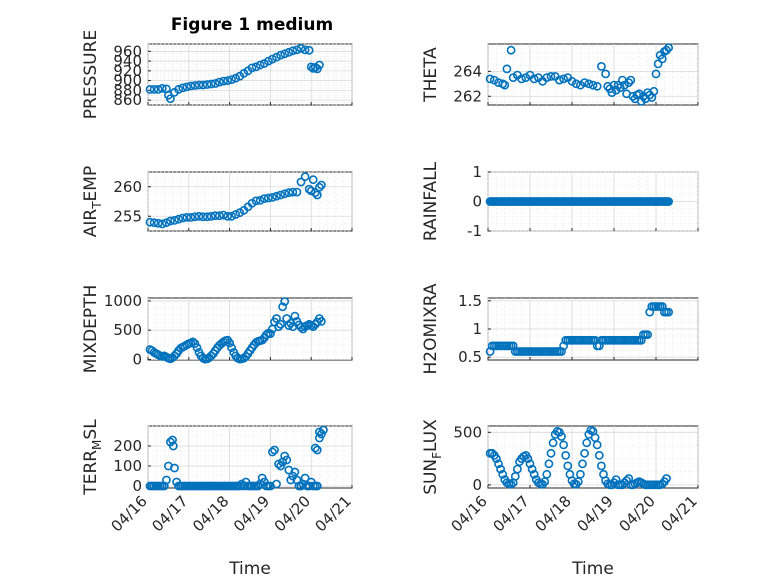  What do you see at coordinates (127, 90) in the screenshot?
I see `y-tick-label: 880` at bounding box center [127, 90].